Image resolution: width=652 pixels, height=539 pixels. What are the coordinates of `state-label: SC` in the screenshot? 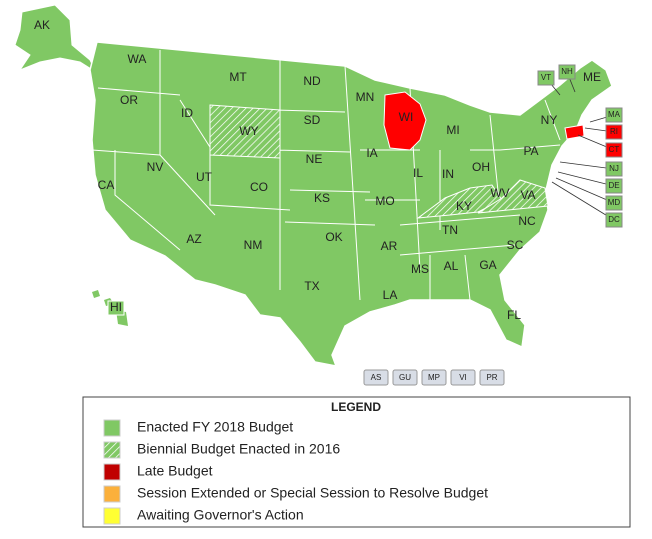 It's located at (515, 245).